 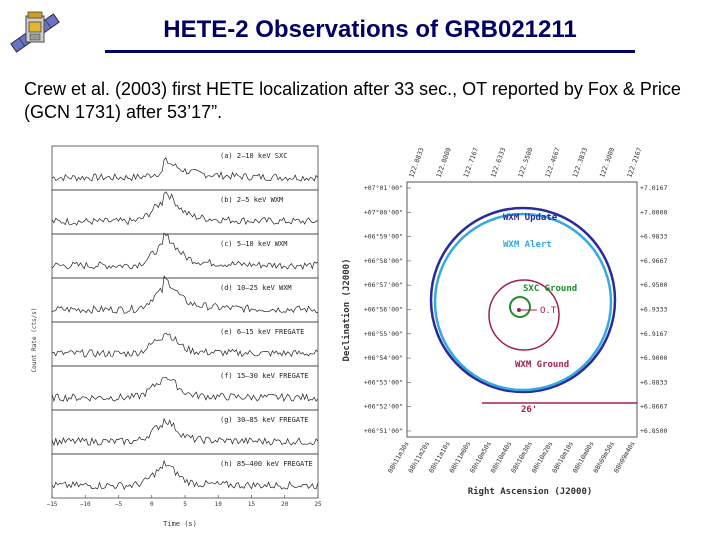 What do you see at coordinates (653, 382) in the screenshot?
I see `right-axis-tick-label: +6.8833` at bounding box center [653, 382].